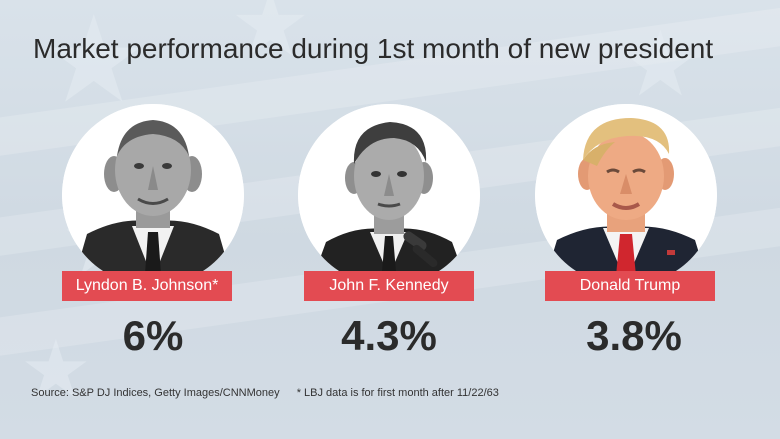 The width and height of the screenshot is (780, 439). Describe the element at coordinates (634, 335) in the screenshot. I see `market-performance-value: 3.8%` at that location.